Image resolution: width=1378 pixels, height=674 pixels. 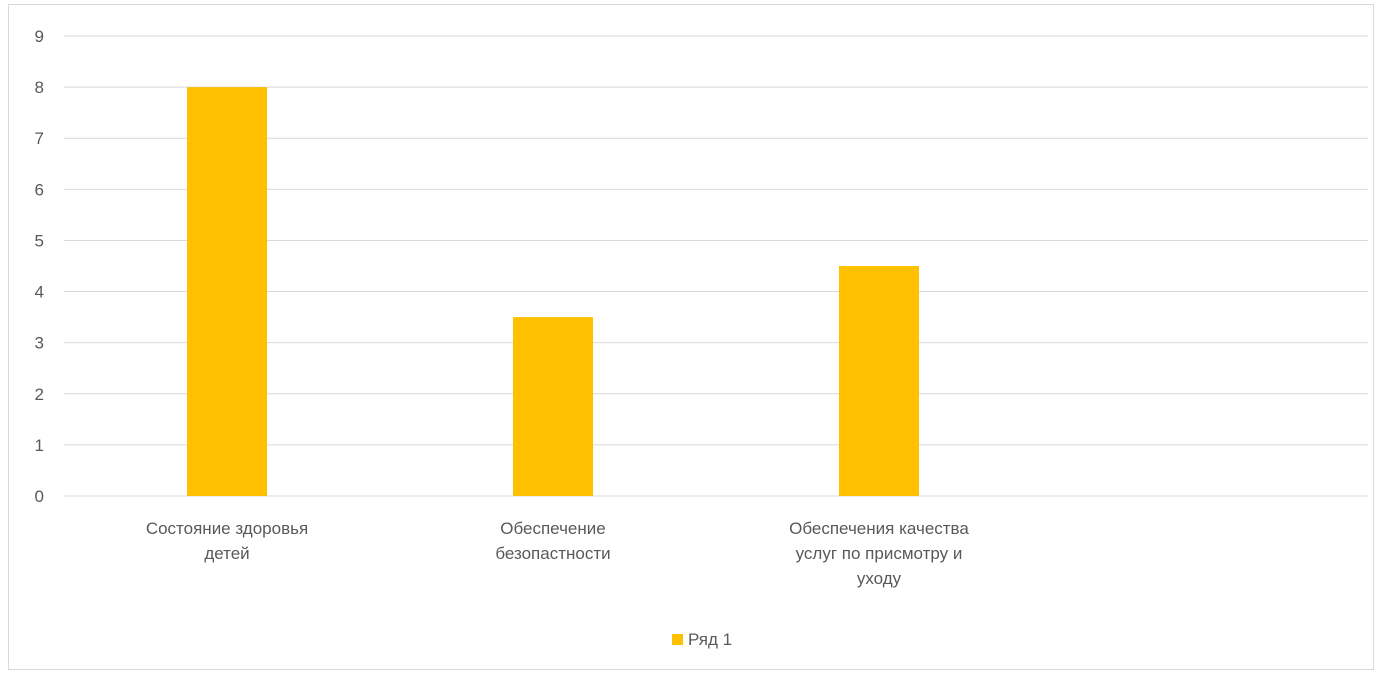 What do you see at coordinates (39, 394) in the screenshot?
I see `y-tick-label: 2` at bounding box center [39, 394].